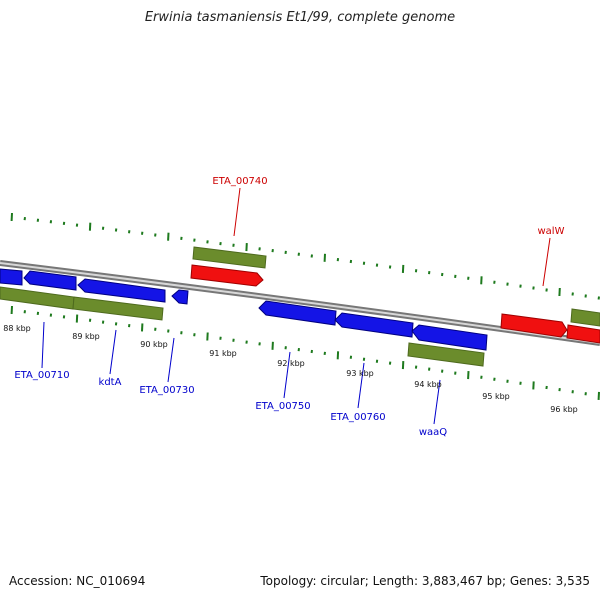 Image resolution: width=600 pixels, height=600 pixels. What do you see at coordinates (121, 290) in the screenshot?
I see `gene-kdta` at bounding box center [121, 290].